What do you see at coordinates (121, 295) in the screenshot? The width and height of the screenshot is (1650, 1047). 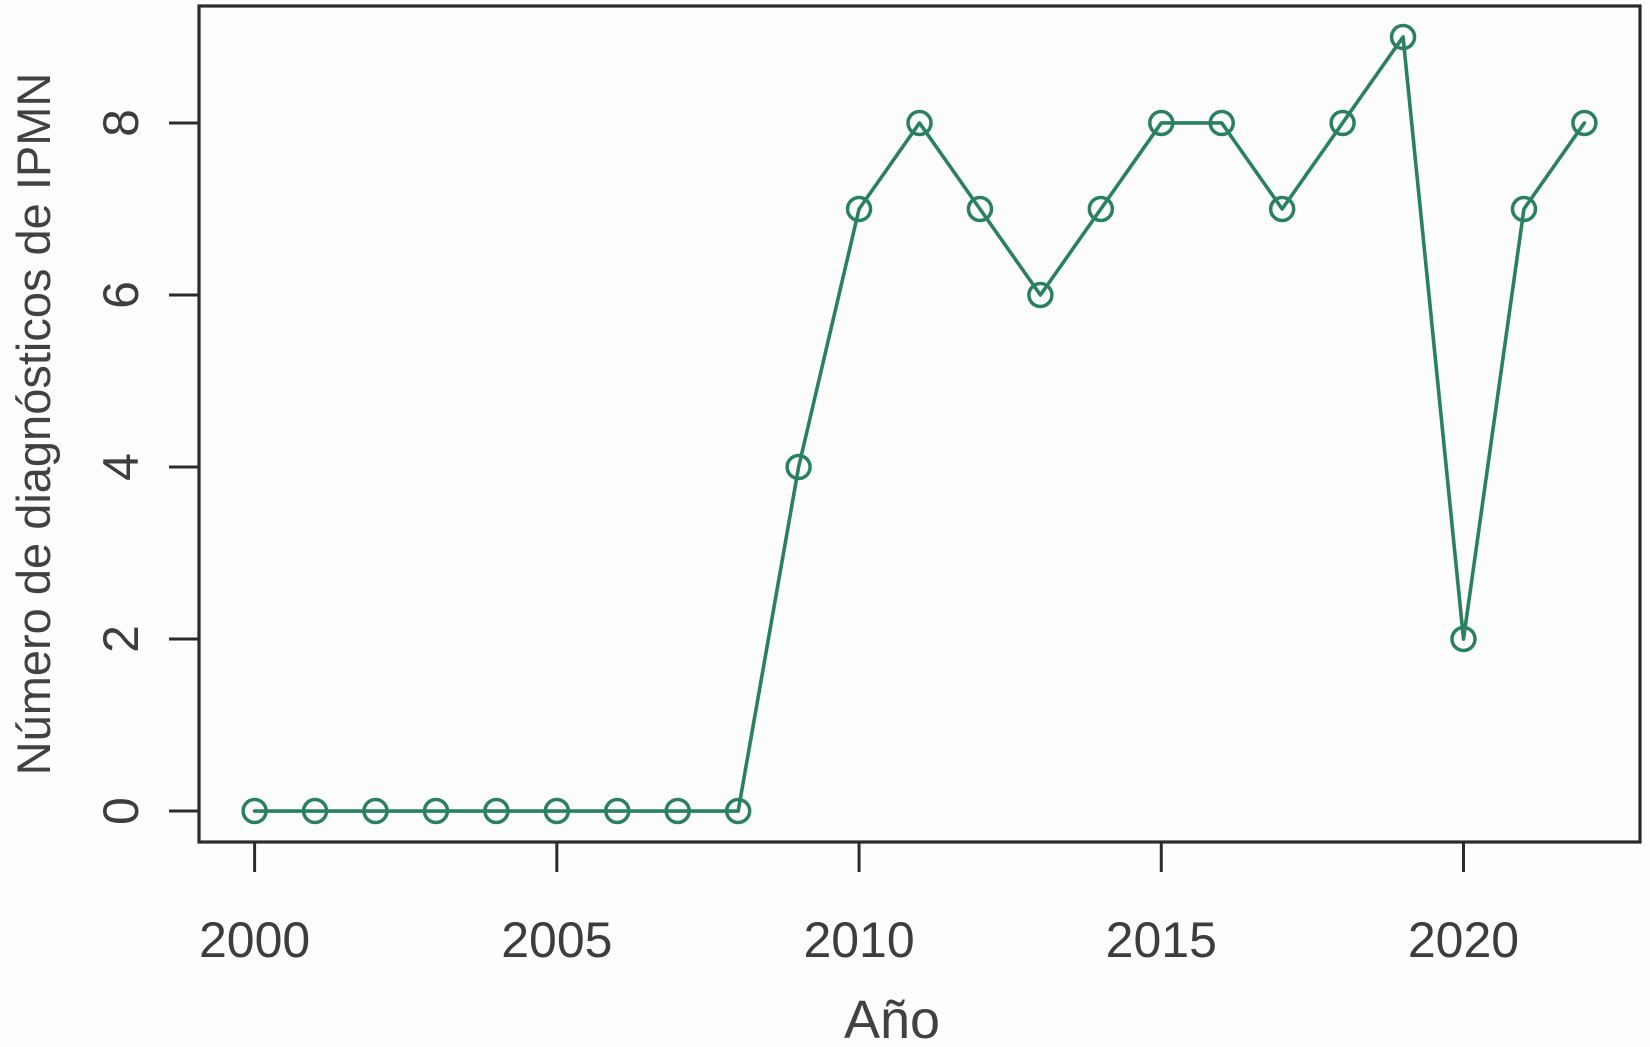 I see `y-tick-label: 6` at bounding box center [121, 295].